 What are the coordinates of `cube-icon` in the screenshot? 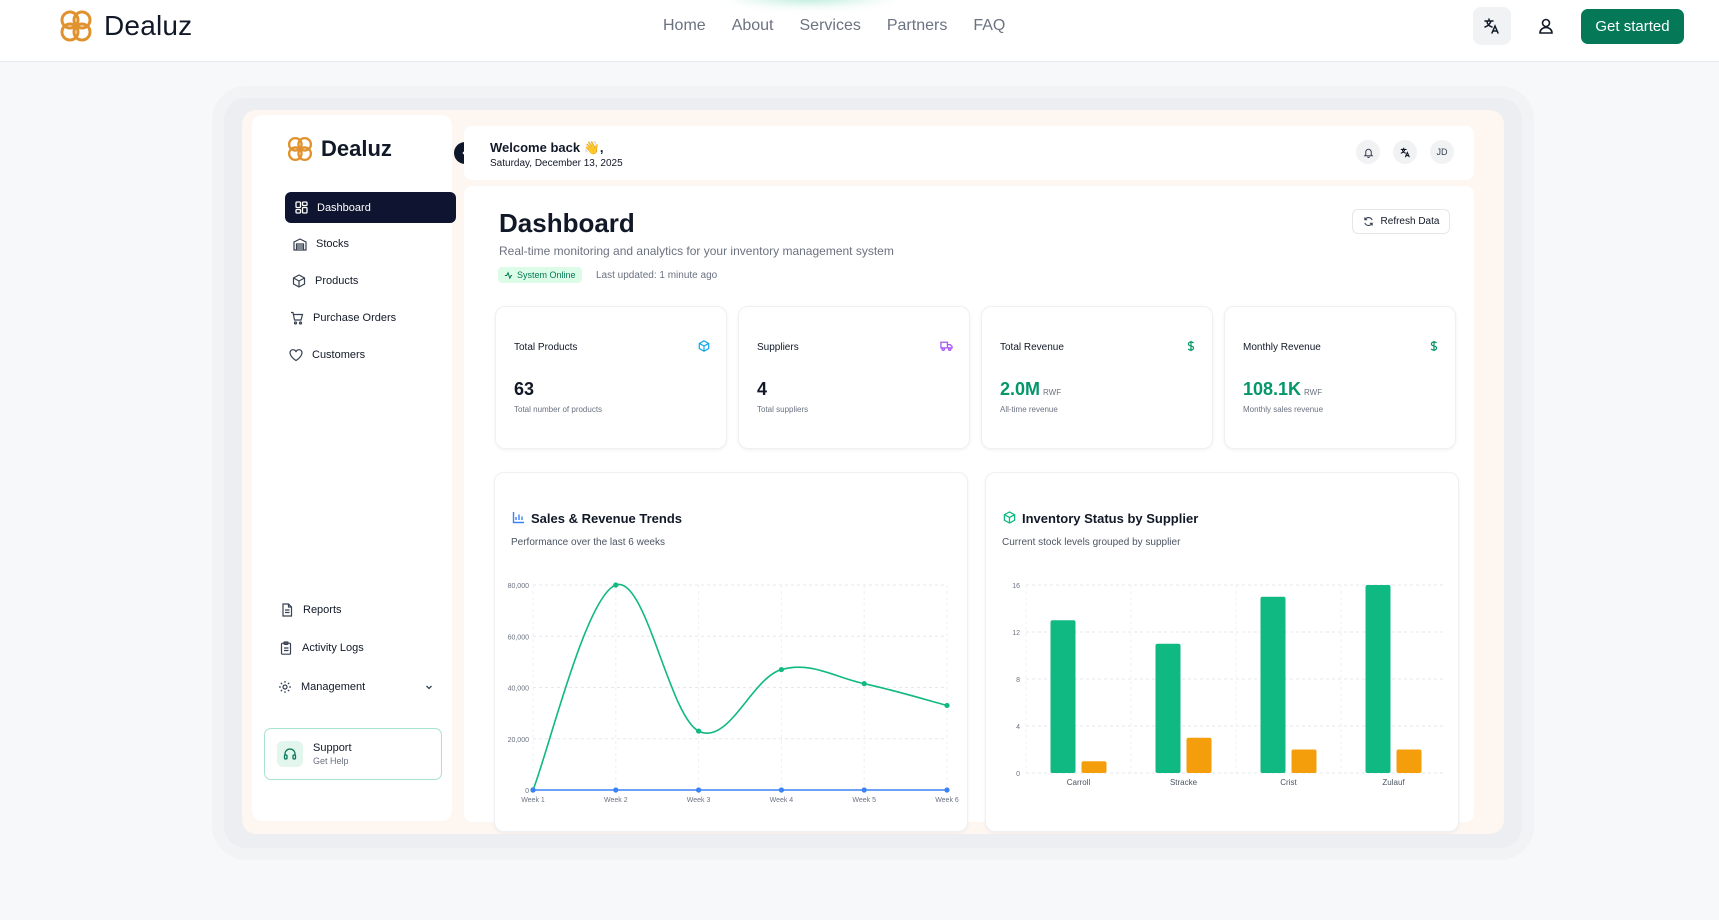 It's located at (704, 346).